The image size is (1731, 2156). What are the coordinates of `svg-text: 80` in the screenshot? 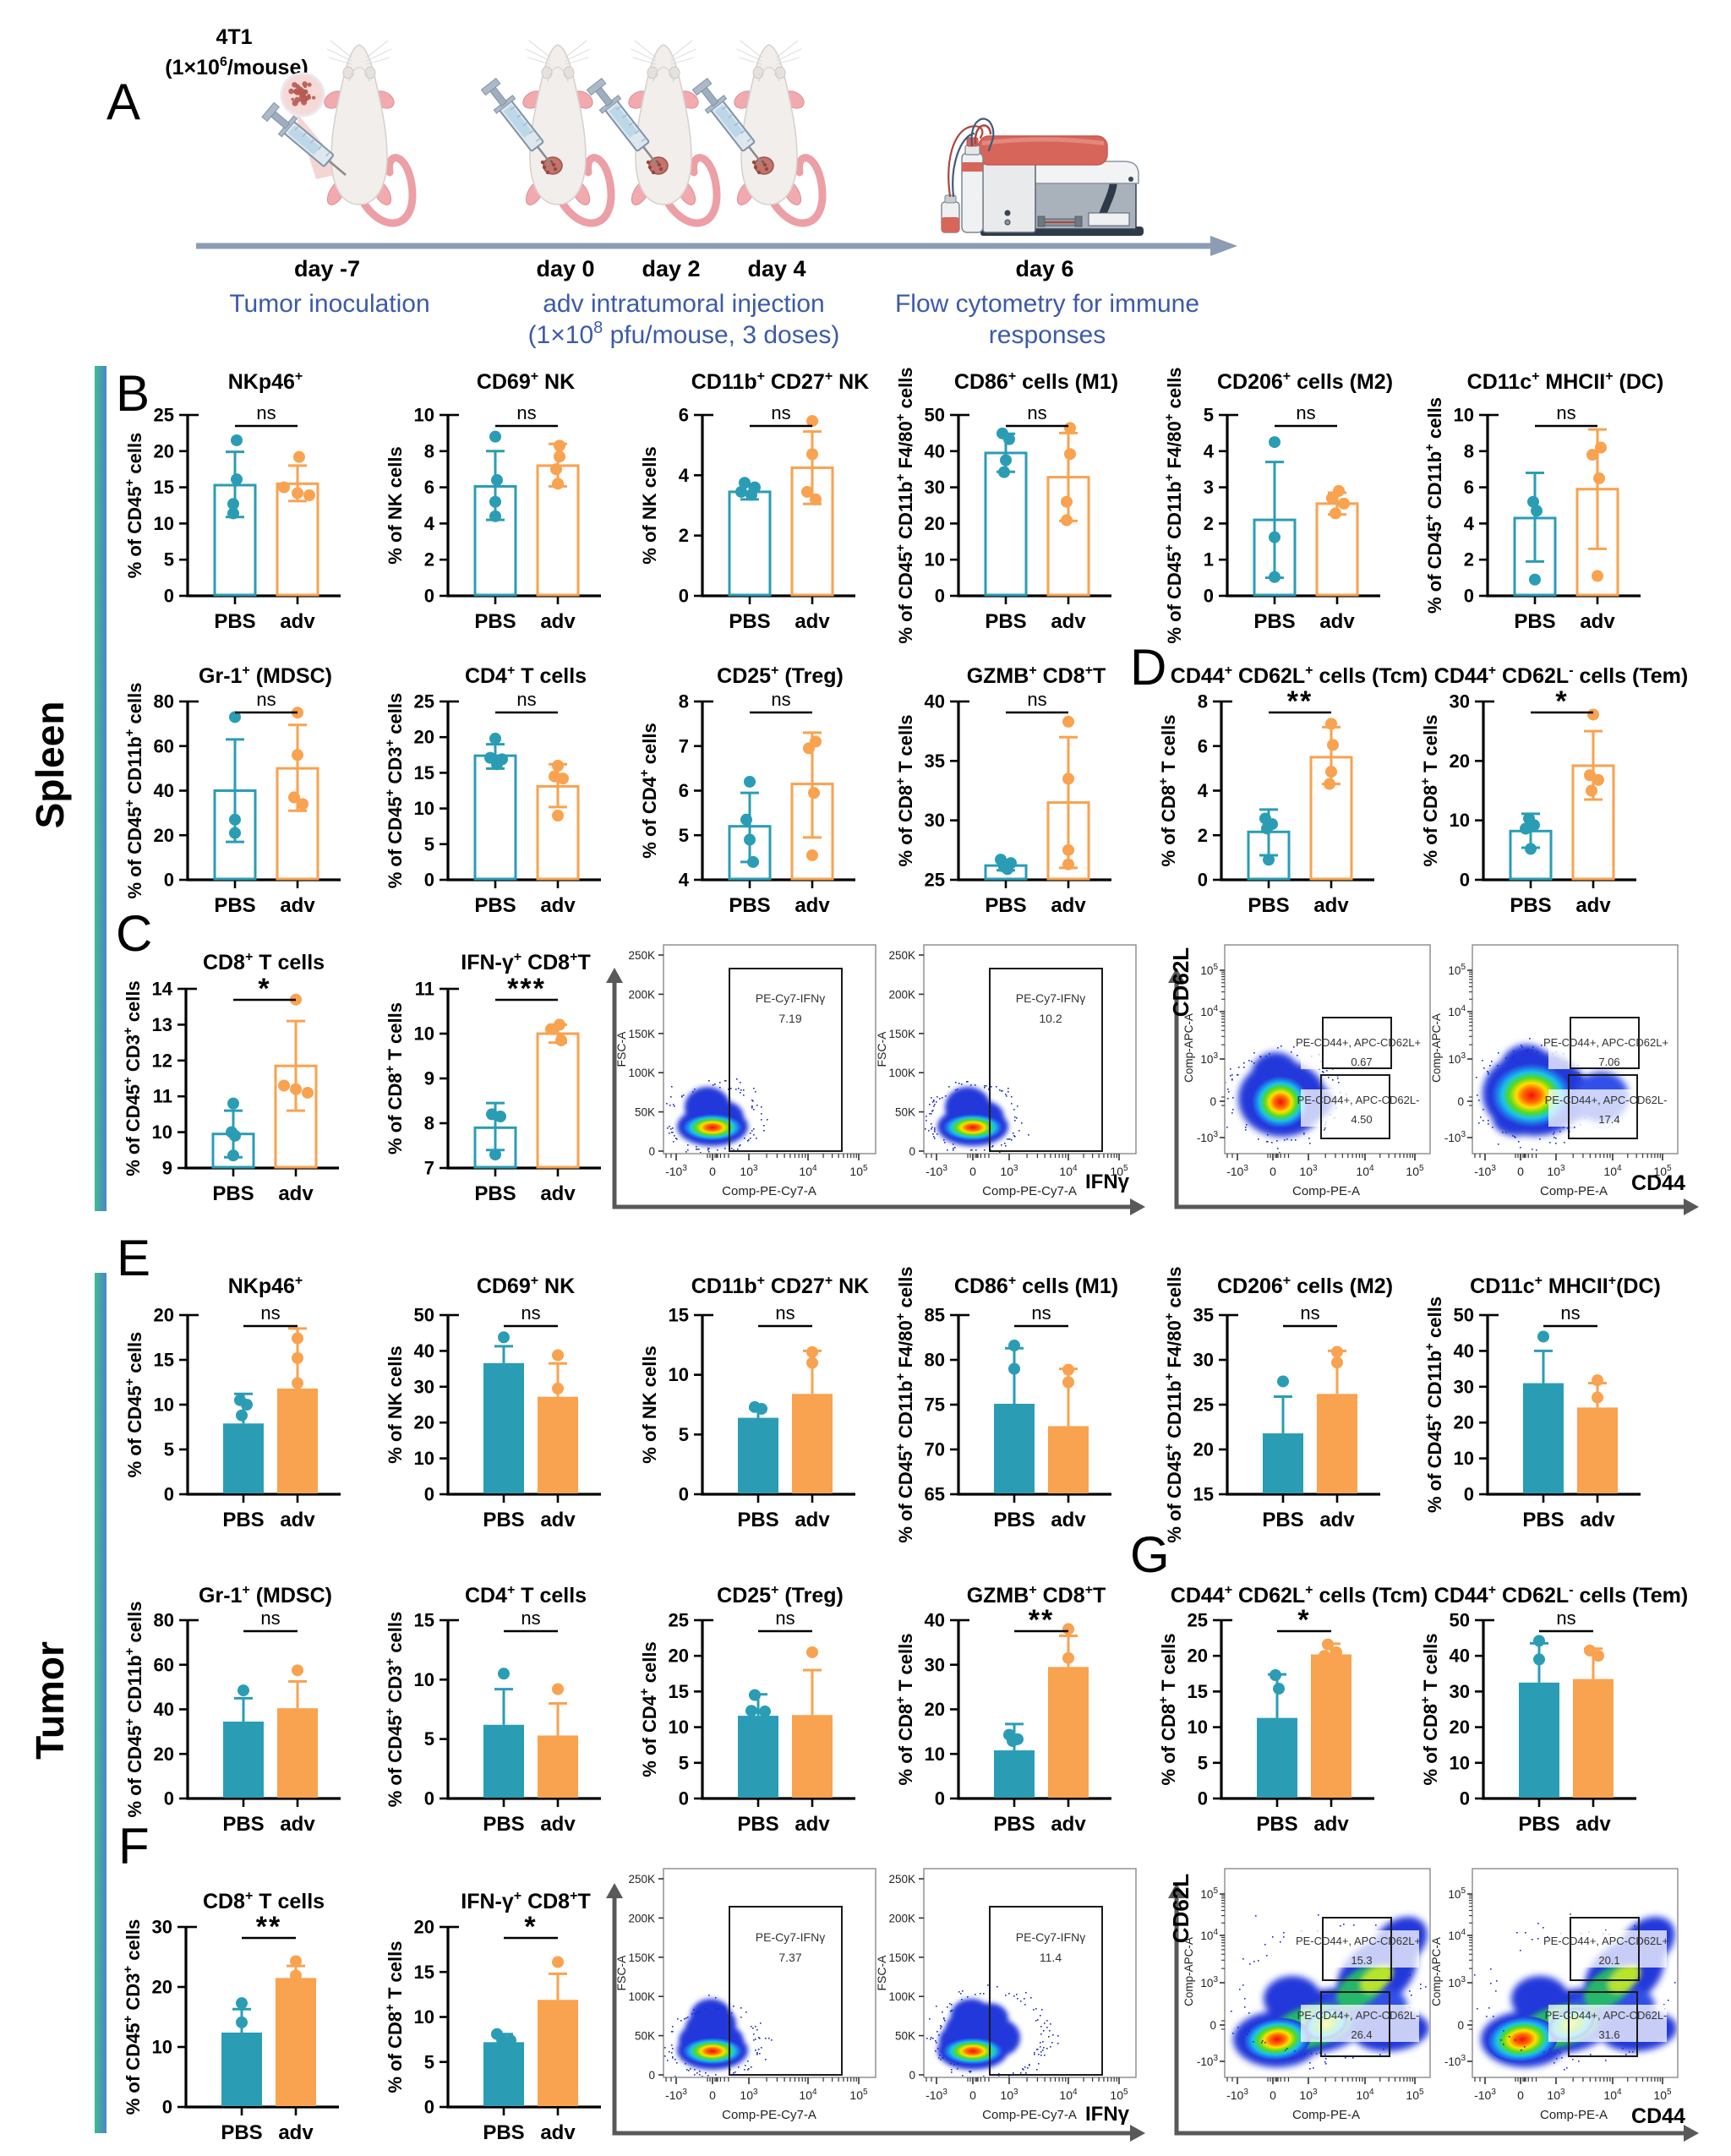 It's located at (935, 1360).